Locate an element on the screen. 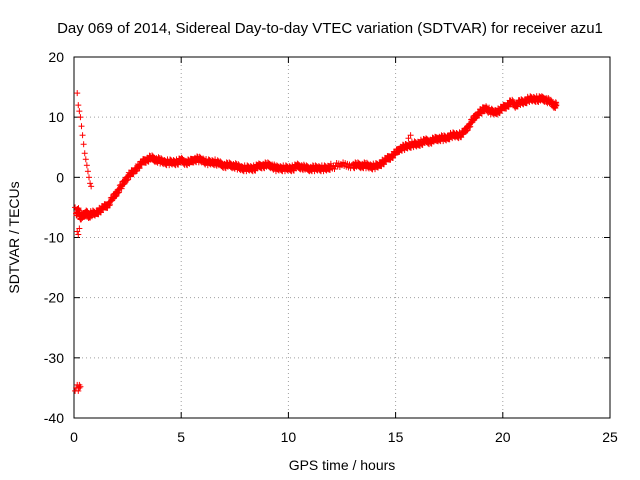 The width and height of the screenshot is (640, 480). y-tick-label: 20 is located at coordinates (56, 57).